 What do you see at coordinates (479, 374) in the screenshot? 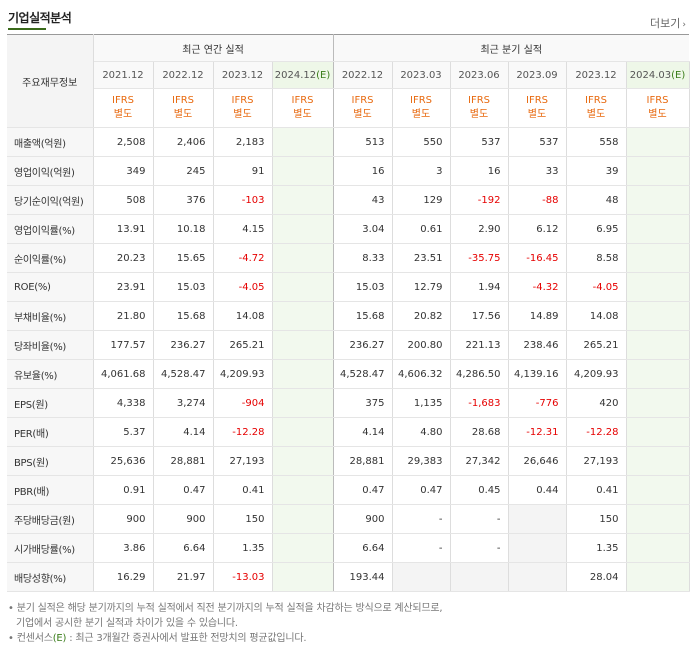
I see `value-cell: 4,286.50` at bounding box center [479, 374].